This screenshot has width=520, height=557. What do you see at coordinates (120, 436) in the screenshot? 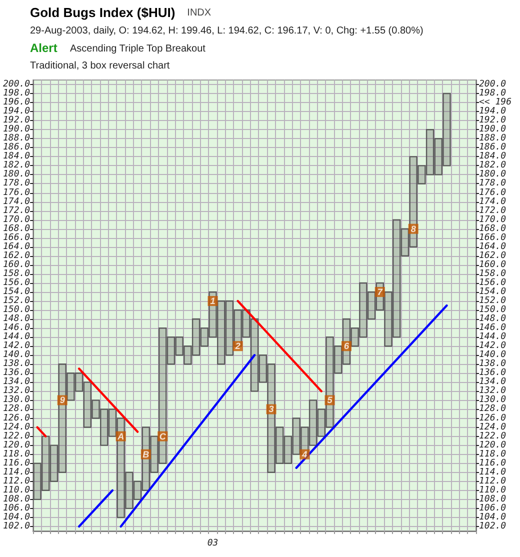
I see `series-label: A` at bounding box center [120, 436].